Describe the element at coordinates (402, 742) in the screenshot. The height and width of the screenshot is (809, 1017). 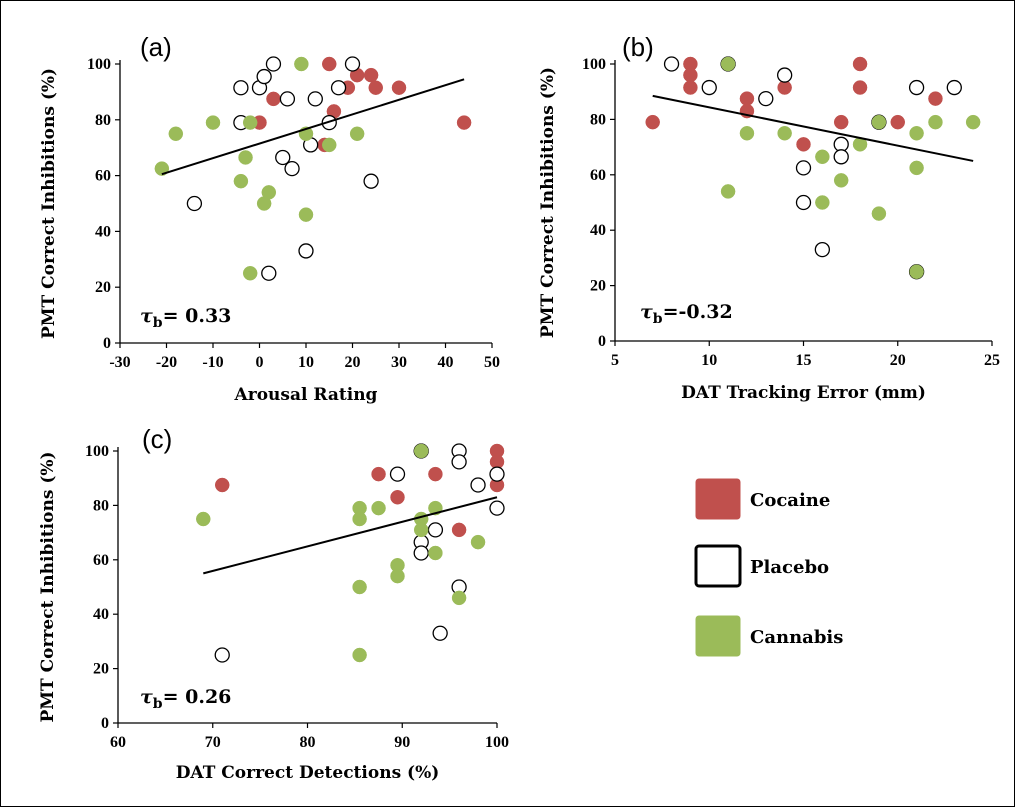
I see `x-tick-label: 90` at that location.